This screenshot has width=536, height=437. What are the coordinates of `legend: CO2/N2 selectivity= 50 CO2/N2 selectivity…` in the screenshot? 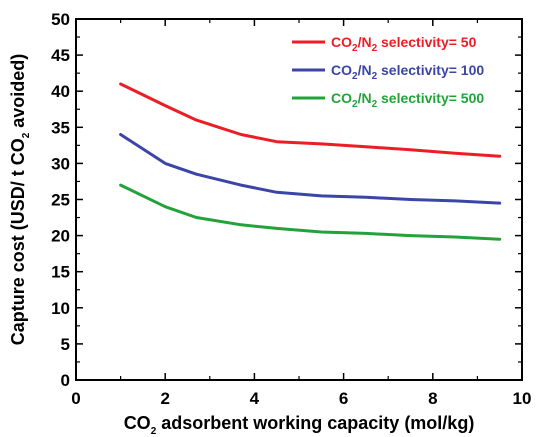 It's located at (388, 72).